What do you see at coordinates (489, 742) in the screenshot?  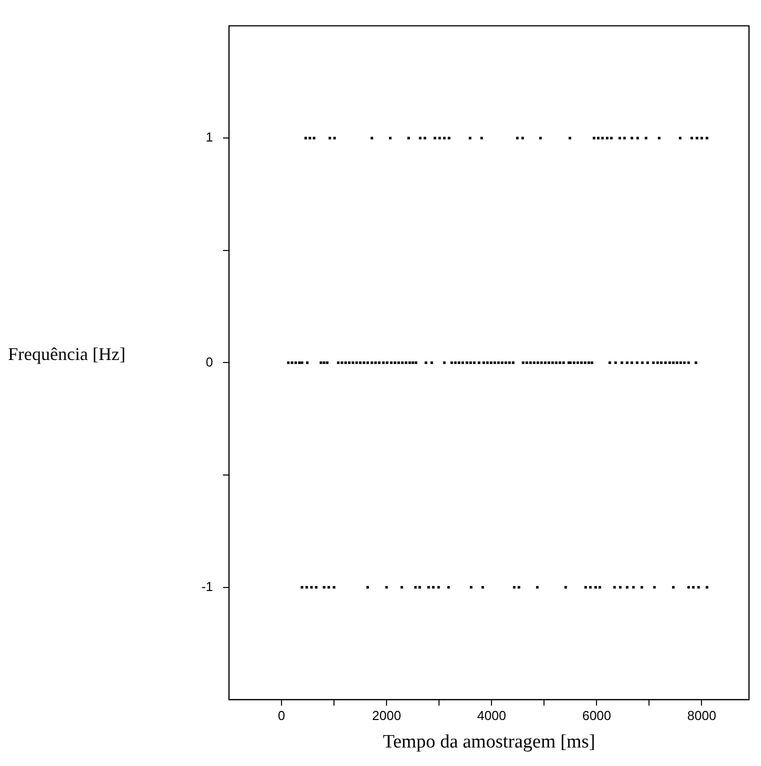 I see `x-axis-title: Tempo da amostragem [ms]` at bounding box center [489, 742].